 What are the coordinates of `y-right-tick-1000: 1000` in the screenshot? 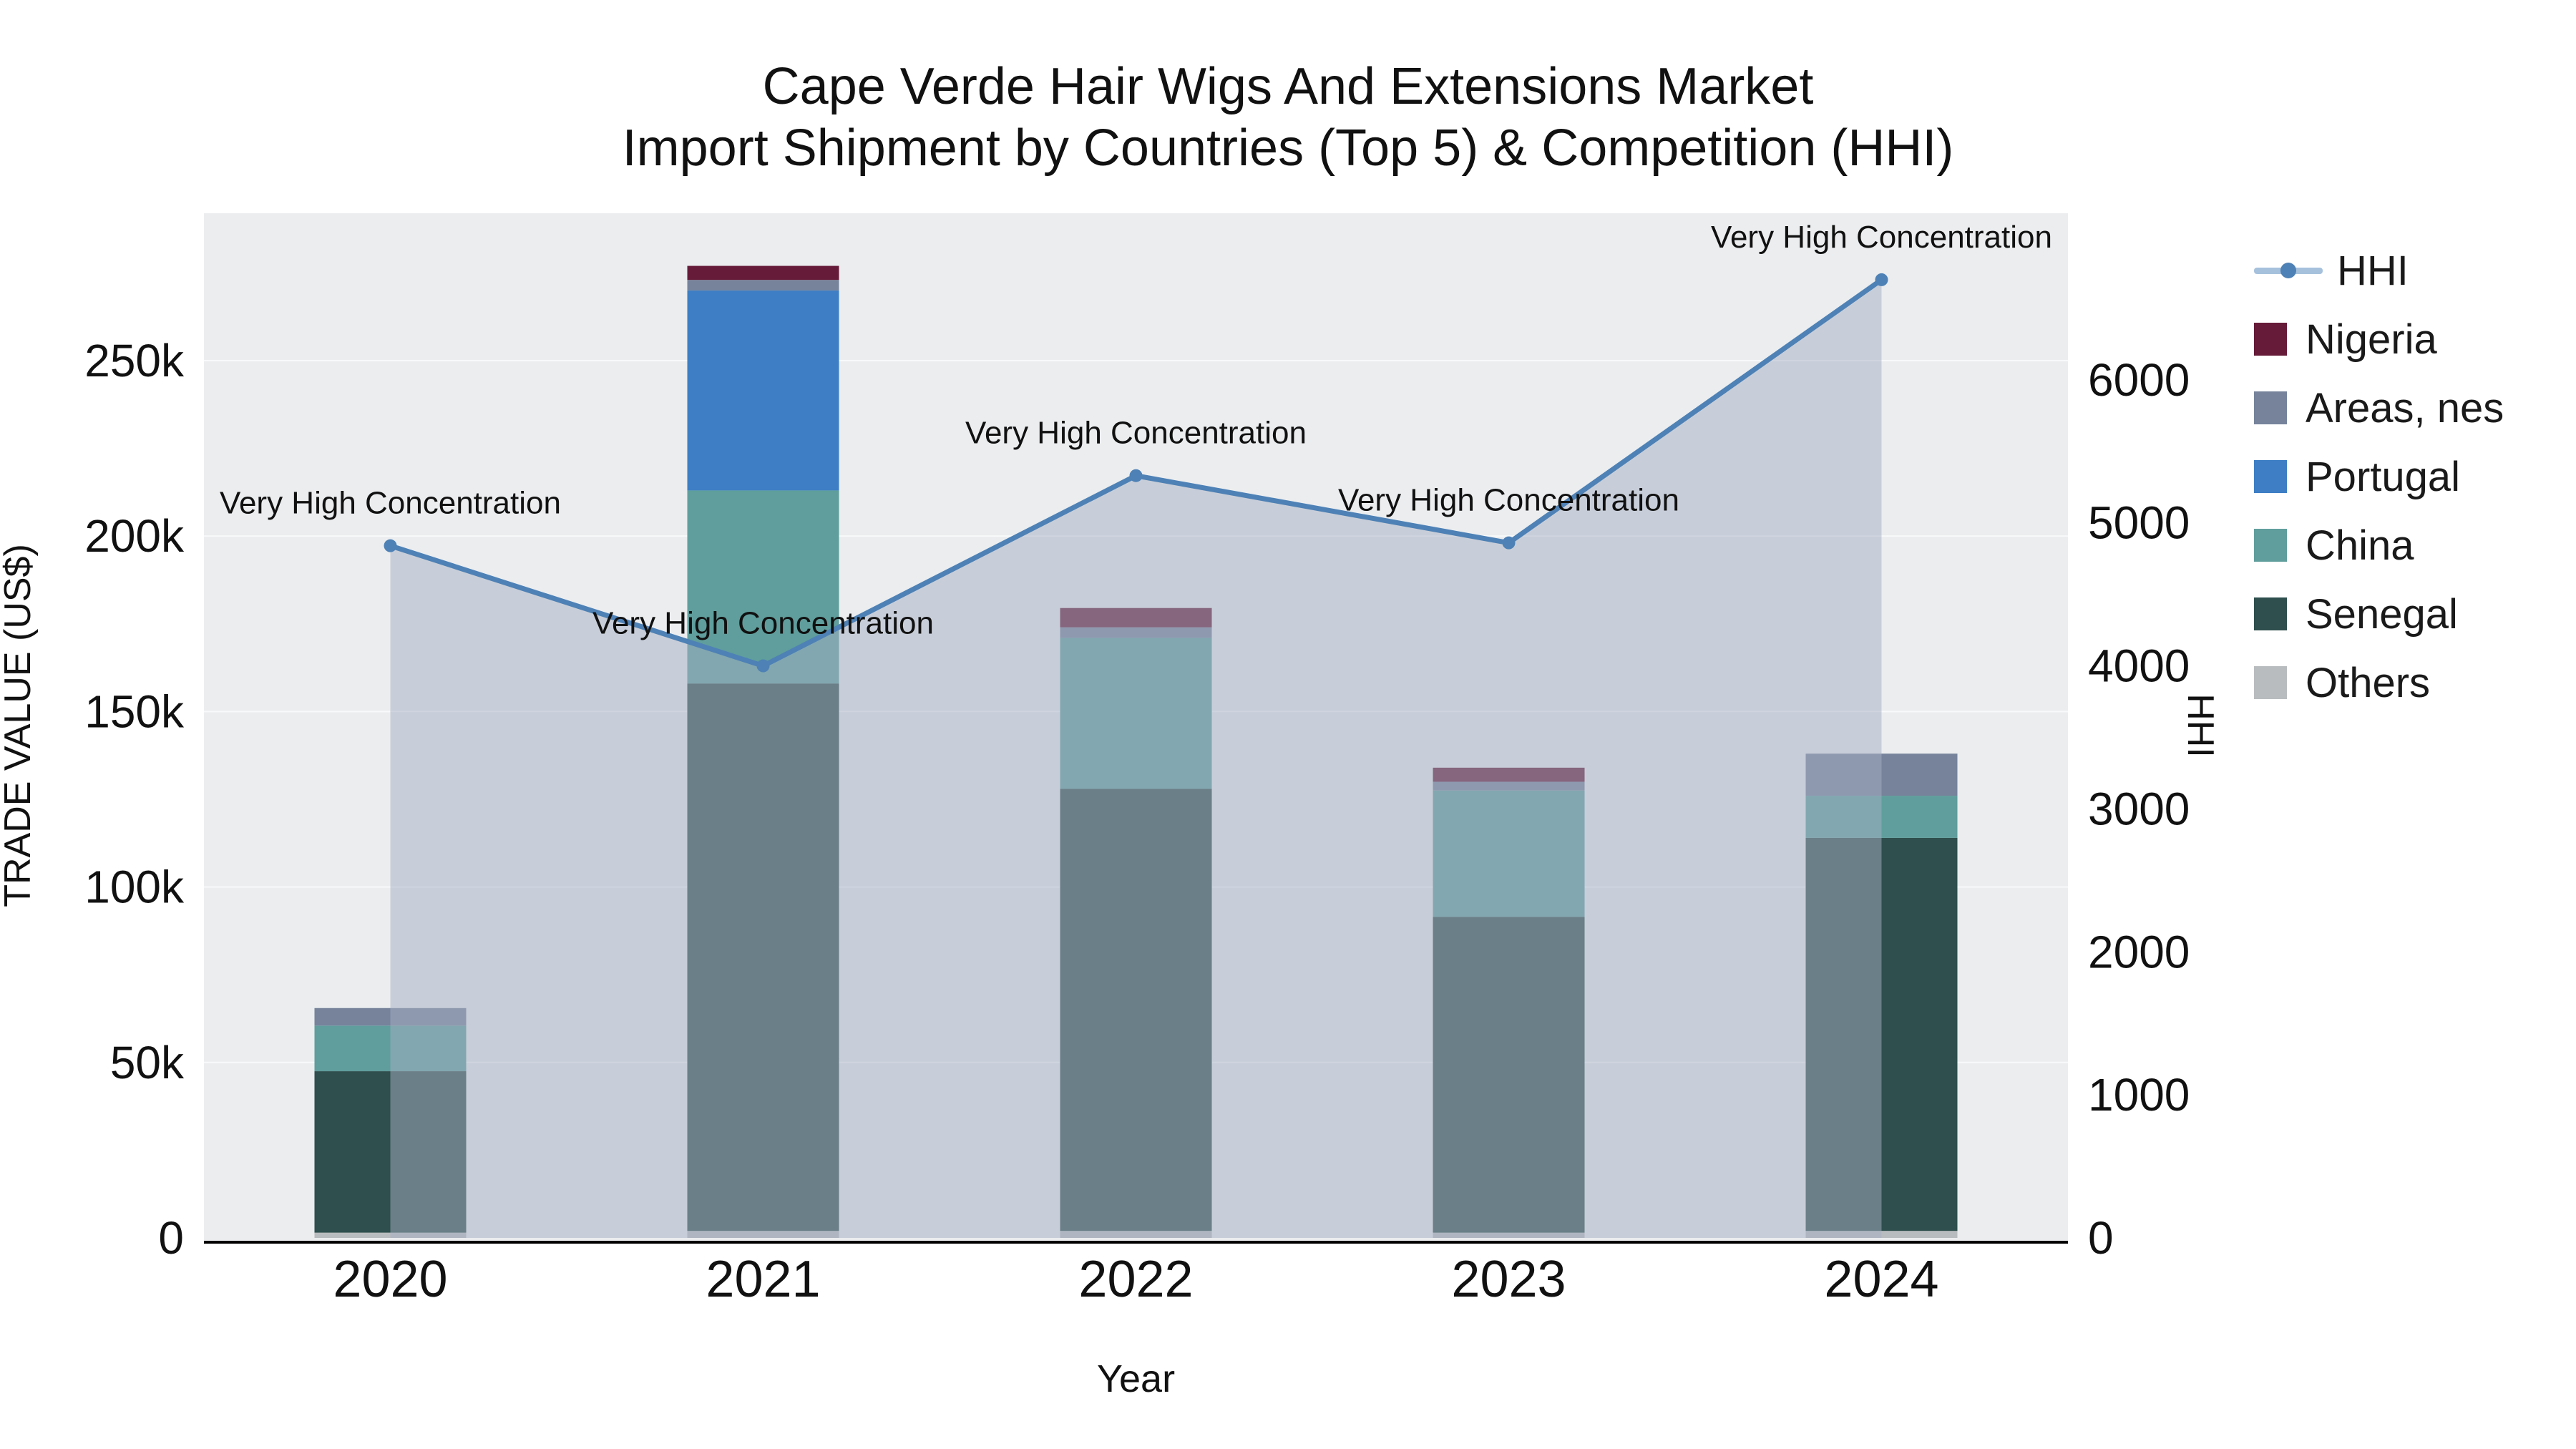 It's located at (2139, 1095).